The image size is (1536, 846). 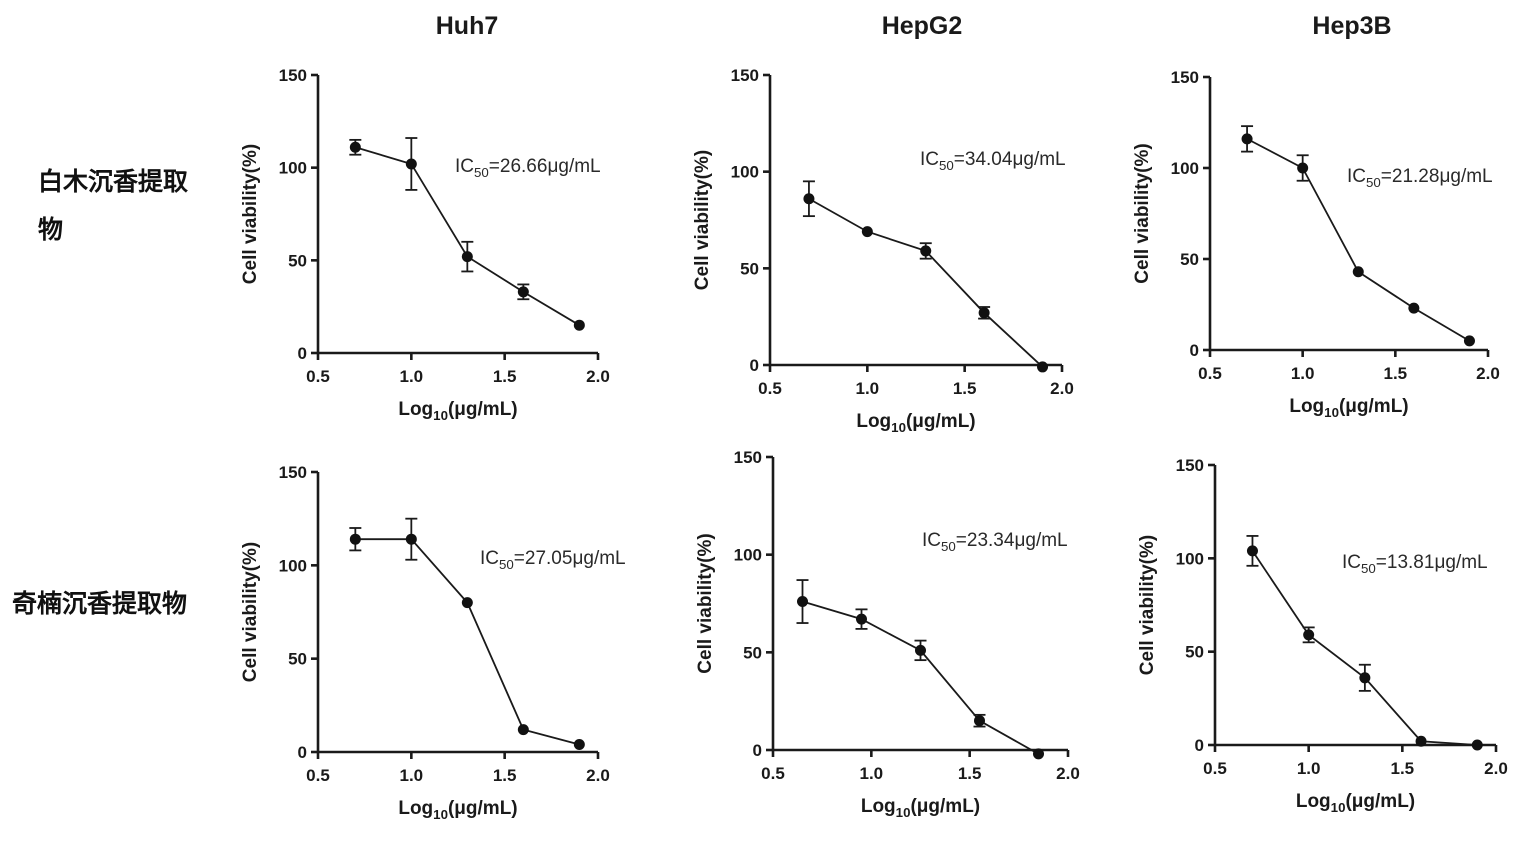 What do you see at coordinates (100, 603) in the screenshot?
I see `row-label-qinan-agarwood-extract: 奇楠沉香提取物` at bounding box center [100, 603].